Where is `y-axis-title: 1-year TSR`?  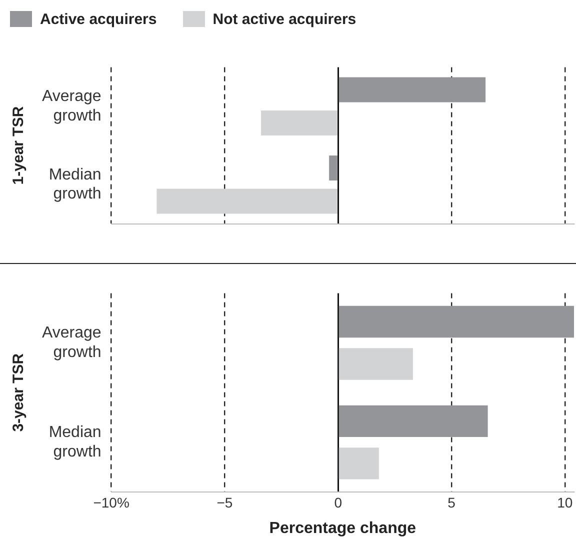
y-axis-title: 1-year TSR is located at coordinates (19, 145).